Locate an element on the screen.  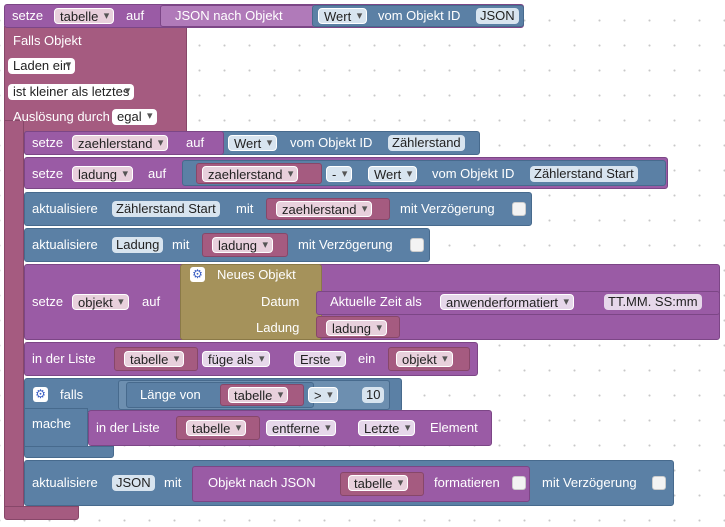
trigger-by-label: Auslösung durch is located at coordinates (61, 116).